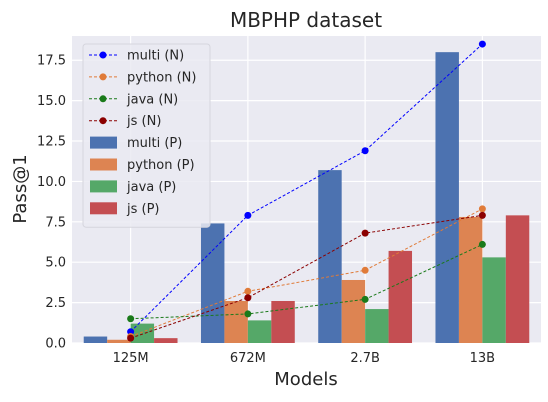  Describe the element at coordinates (151, 187) in the screenshot. I see `legend-label: java (P)` at that location.